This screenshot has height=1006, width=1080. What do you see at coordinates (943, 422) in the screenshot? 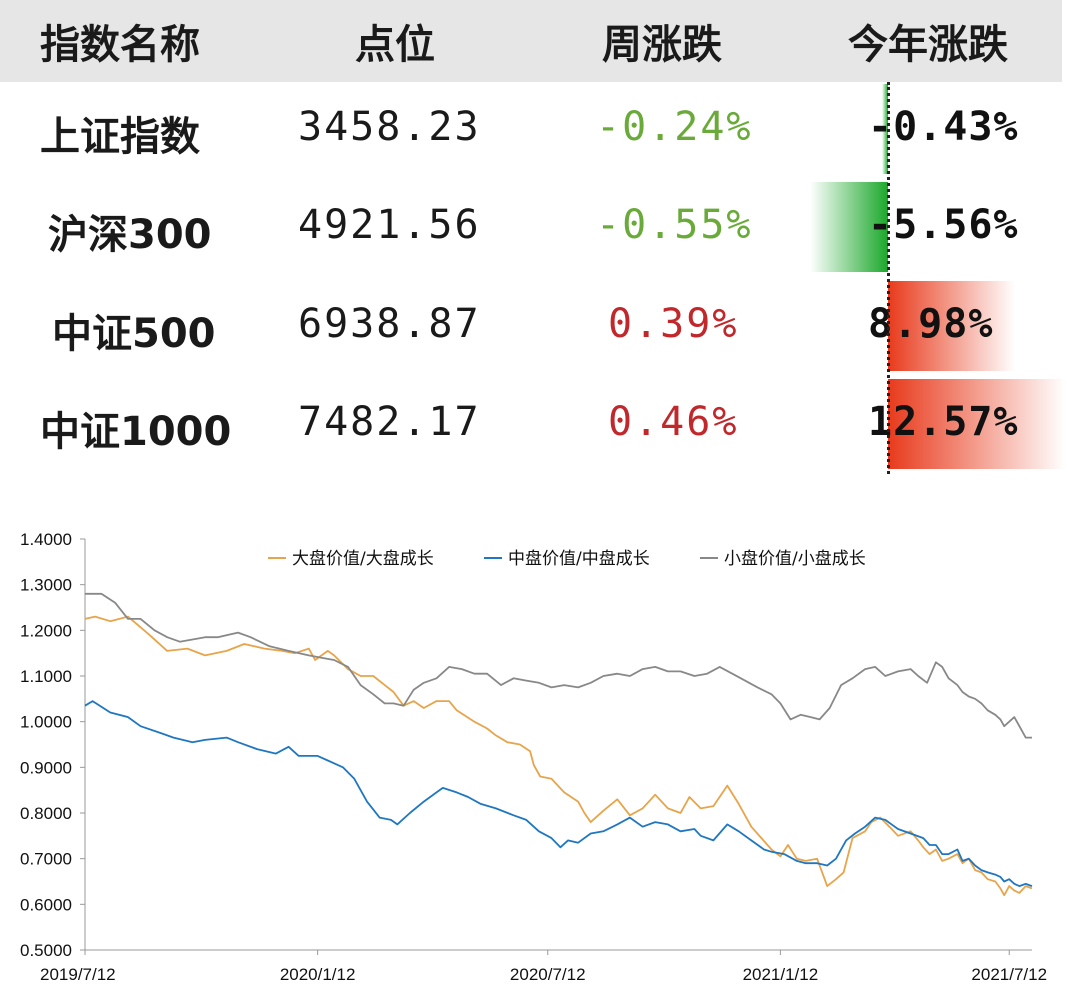
I see `ytd-change: 12.57%` at bounding box center [943, 422].